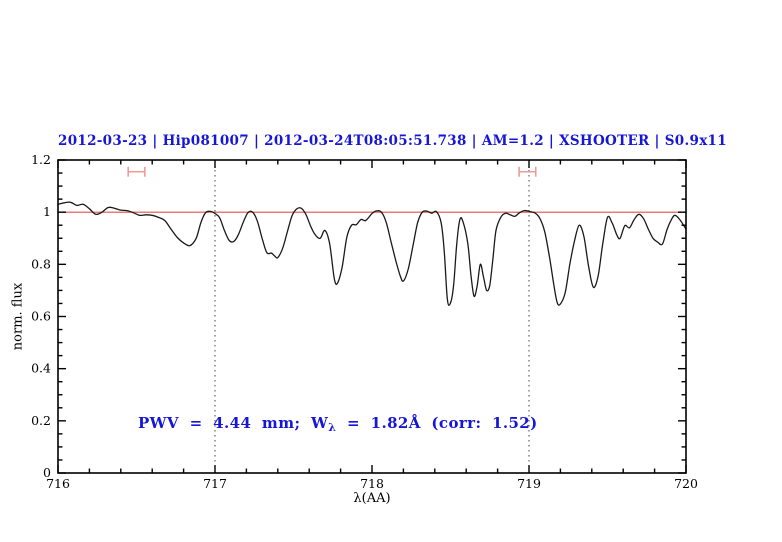  Describe the element at coordinates (47, 211) in the screenshot. I see `y-tick-label: 1` at that location.